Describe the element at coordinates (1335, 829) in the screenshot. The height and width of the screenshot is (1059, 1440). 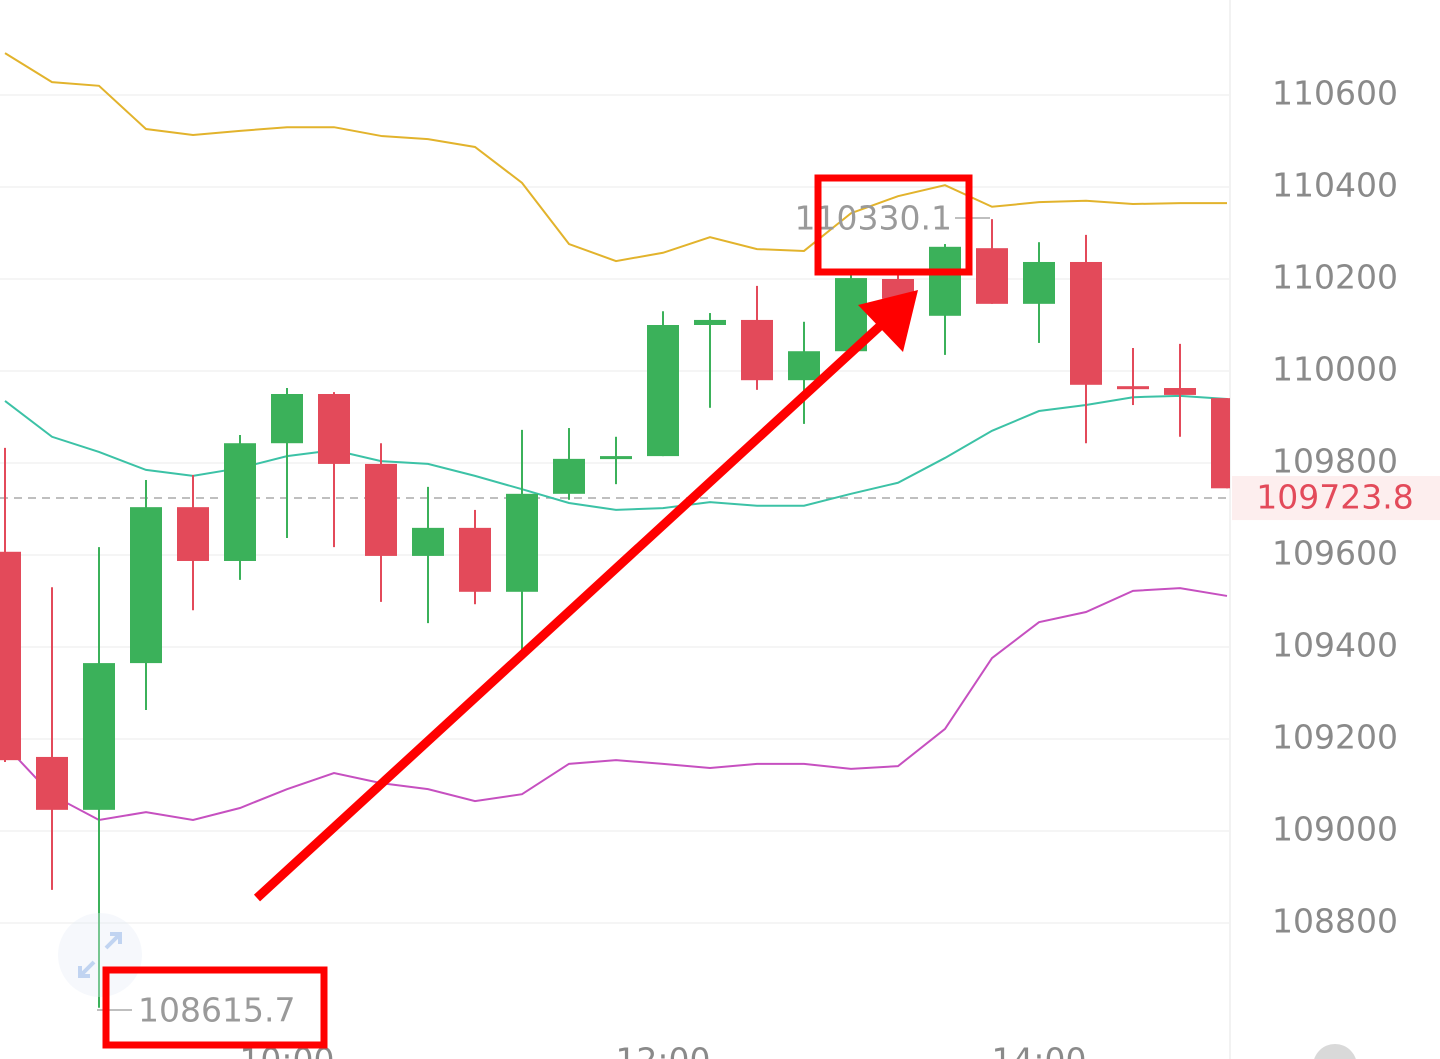
I see `y-tick-label: 109000` at that location.